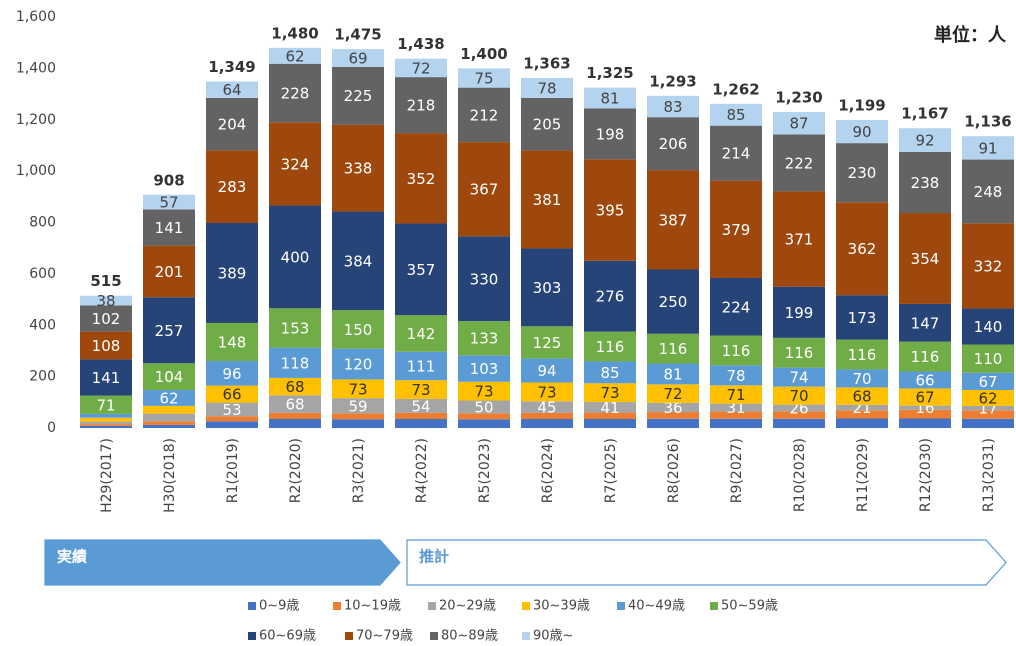 Image resolution: width=1016 pixels, height=646 pixels. I want to click on data-label: 66, so click(924, 380).